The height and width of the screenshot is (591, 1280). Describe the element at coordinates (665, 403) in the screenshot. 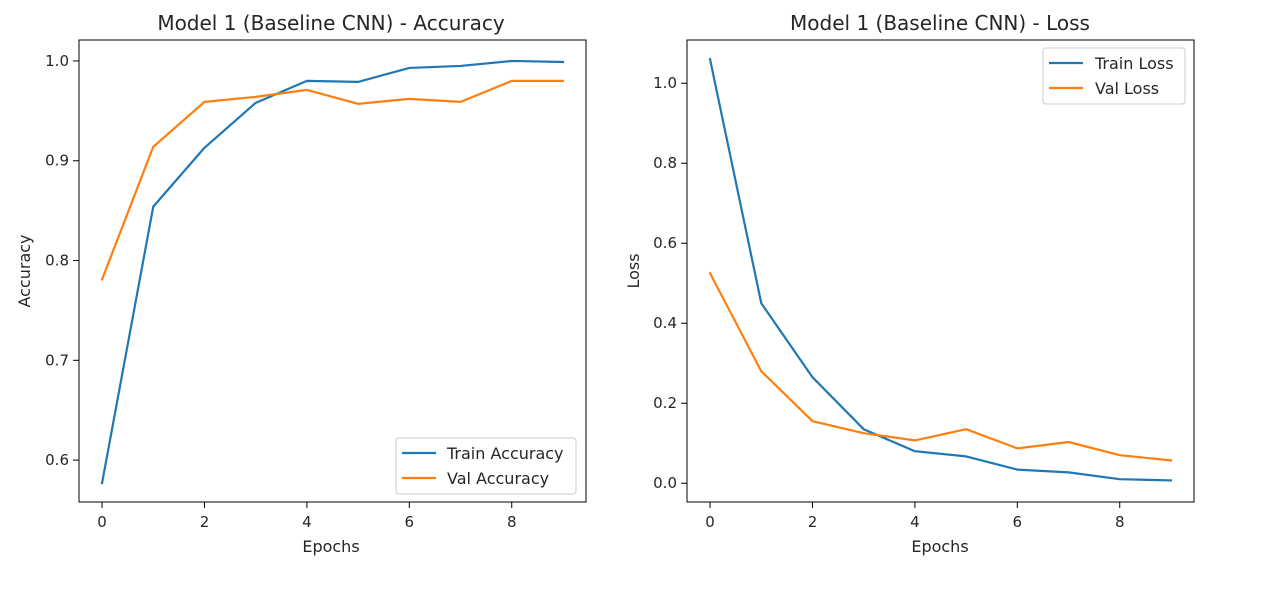

I see `y-tick-label: 0.2` at that location.